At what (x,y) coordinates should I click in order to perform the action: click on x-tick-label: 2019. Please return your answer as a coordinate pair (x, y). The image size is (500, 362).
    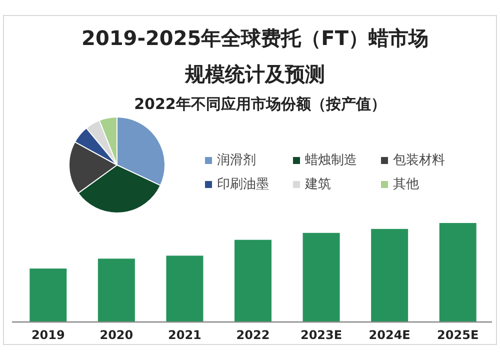
    Looking at the image, I should click on (48, 335).